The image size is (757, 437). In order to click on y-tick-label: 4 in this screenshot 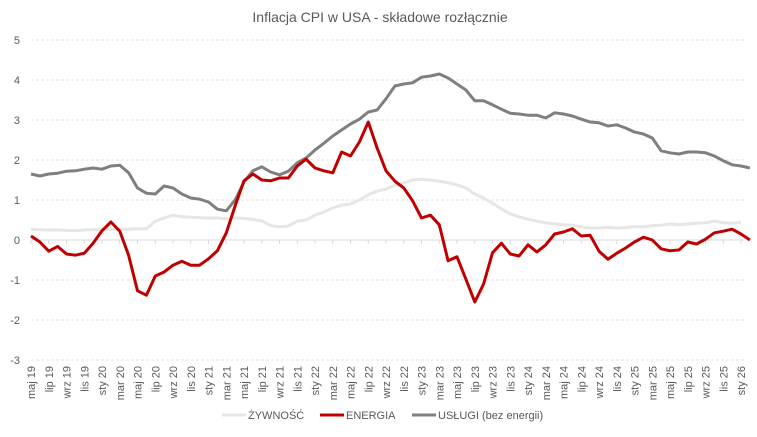, I will do `click(17, 81)`.